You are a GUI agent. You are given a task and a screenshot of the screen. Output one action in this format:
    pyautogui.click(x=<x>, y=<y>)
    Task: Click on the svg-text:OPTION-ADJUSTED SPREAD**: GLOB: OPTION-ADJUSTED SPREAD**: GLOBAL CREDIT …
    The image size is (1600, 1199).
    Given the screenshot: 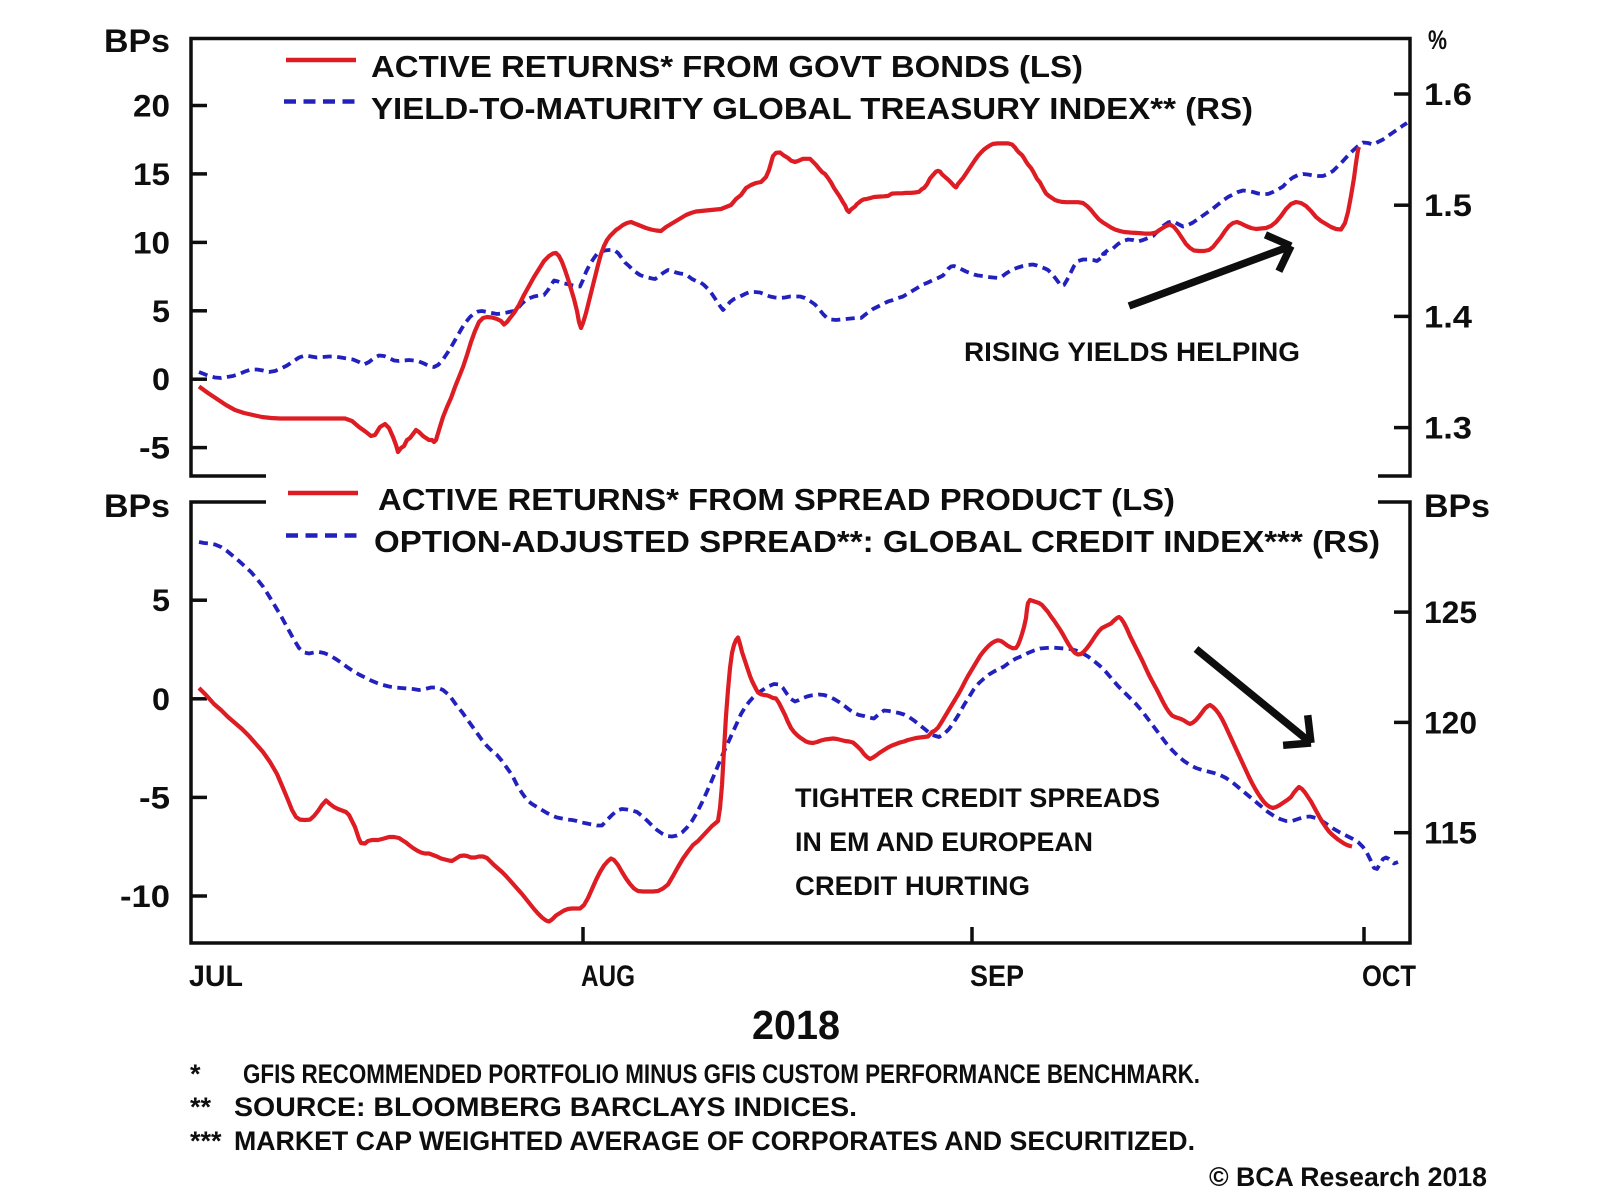 What is the action you would take?
    pyautogui.click(x=877, y=541)
    